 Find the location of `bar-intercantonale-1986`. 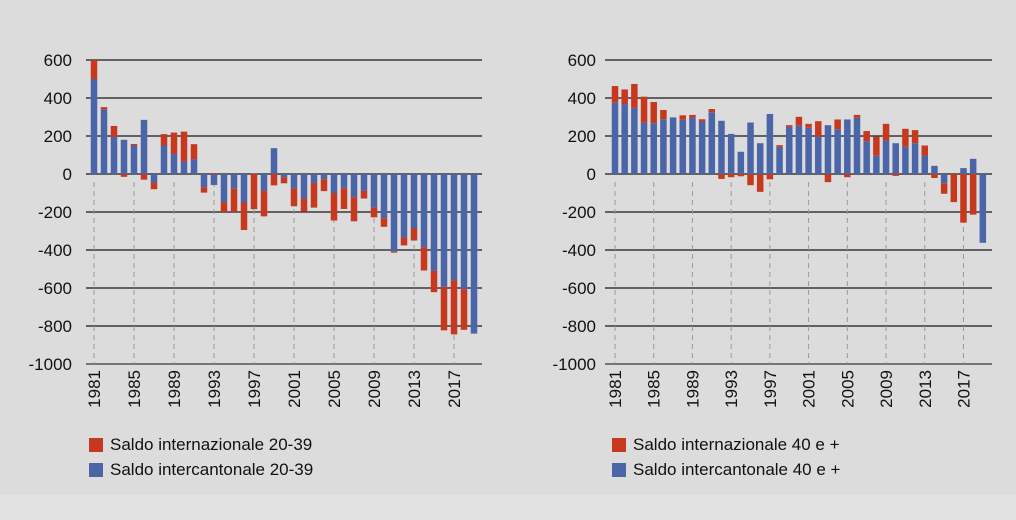

bar-intercantonale-1986 is located at coordinates (663, 146).